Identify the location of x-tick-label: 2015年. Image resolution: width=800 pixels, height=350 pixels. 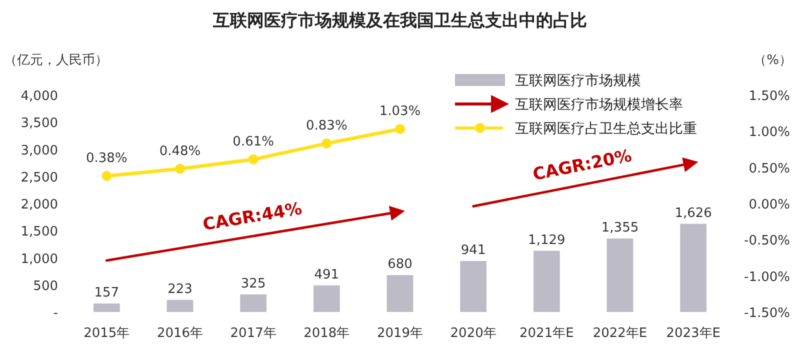
(107, 333).